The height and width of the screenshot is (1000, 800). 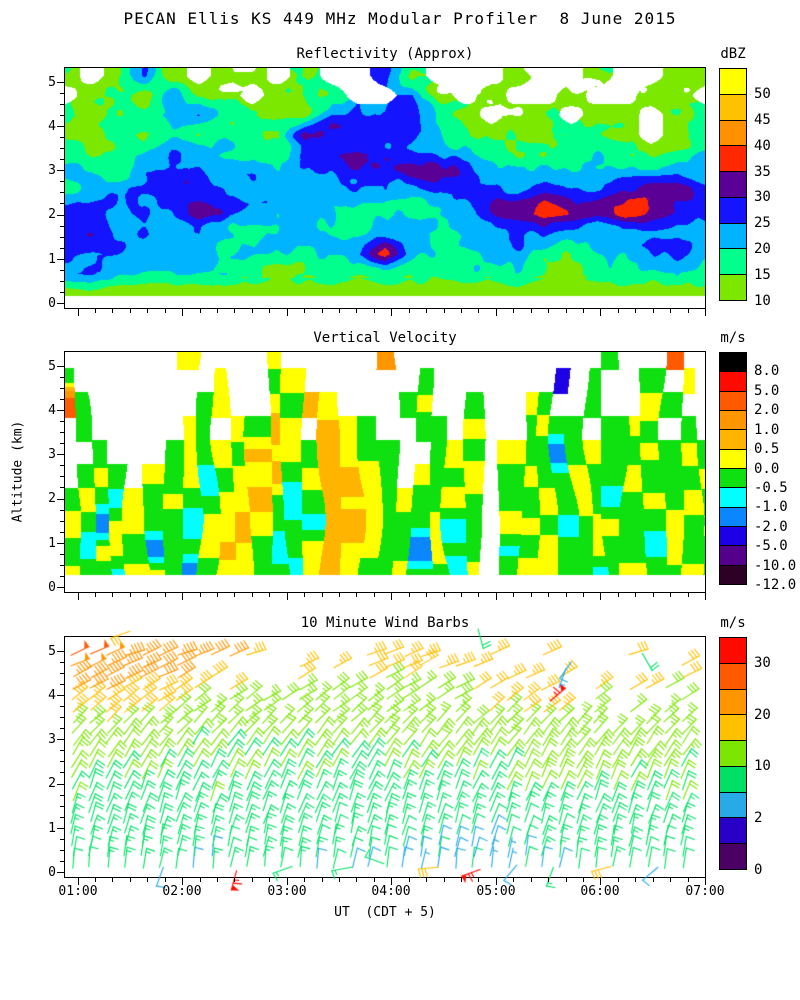 What do you see at coordinates (600, 891) in the screenshot?
I see `x-tick-label: 06:00` at bounding box center [600, 891].